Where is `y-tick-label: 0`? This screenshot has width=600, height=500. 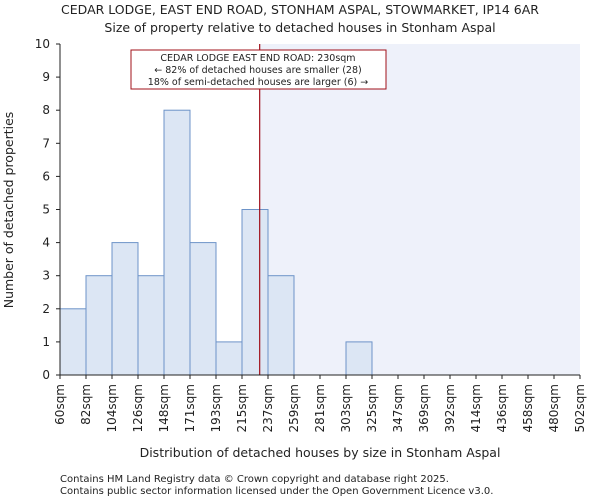 y-tick-label: 0 is located at coordinates (46, 375).